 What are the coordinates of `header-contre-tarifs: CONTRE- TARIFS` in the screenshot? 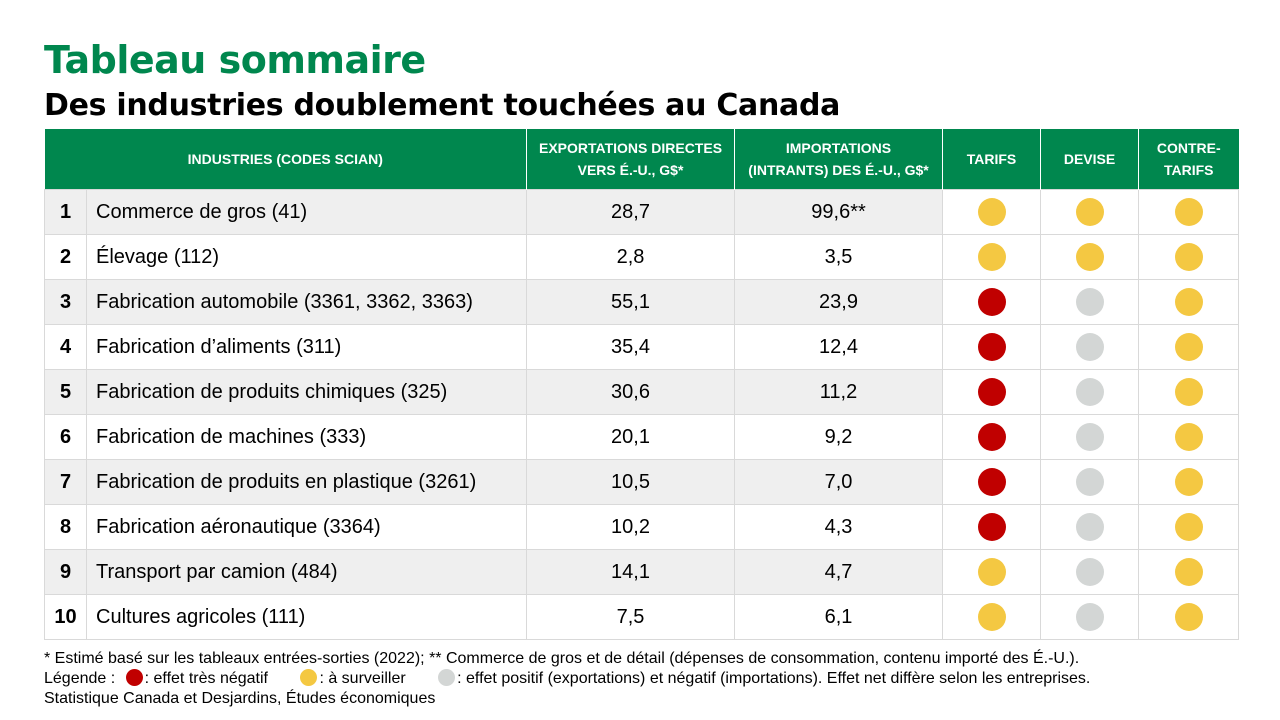 It's located at (1188, 159).